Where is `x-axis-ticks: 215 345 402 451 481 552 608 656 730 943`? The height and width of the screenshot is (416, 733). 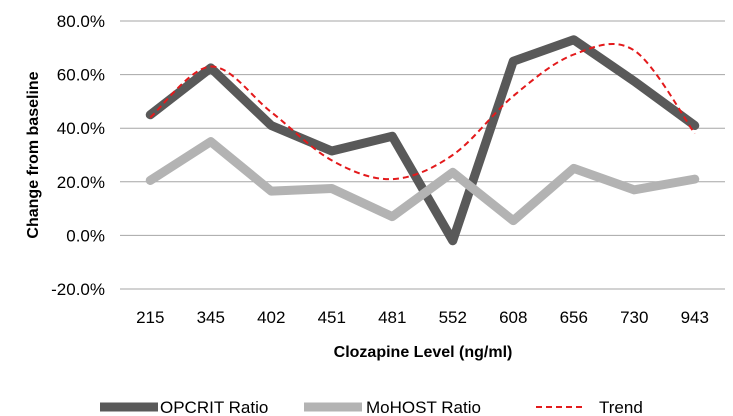 x-axis-ticks: 215 345 402 451 481 552 608 656 730 943 is located at coordinates (422, 317).